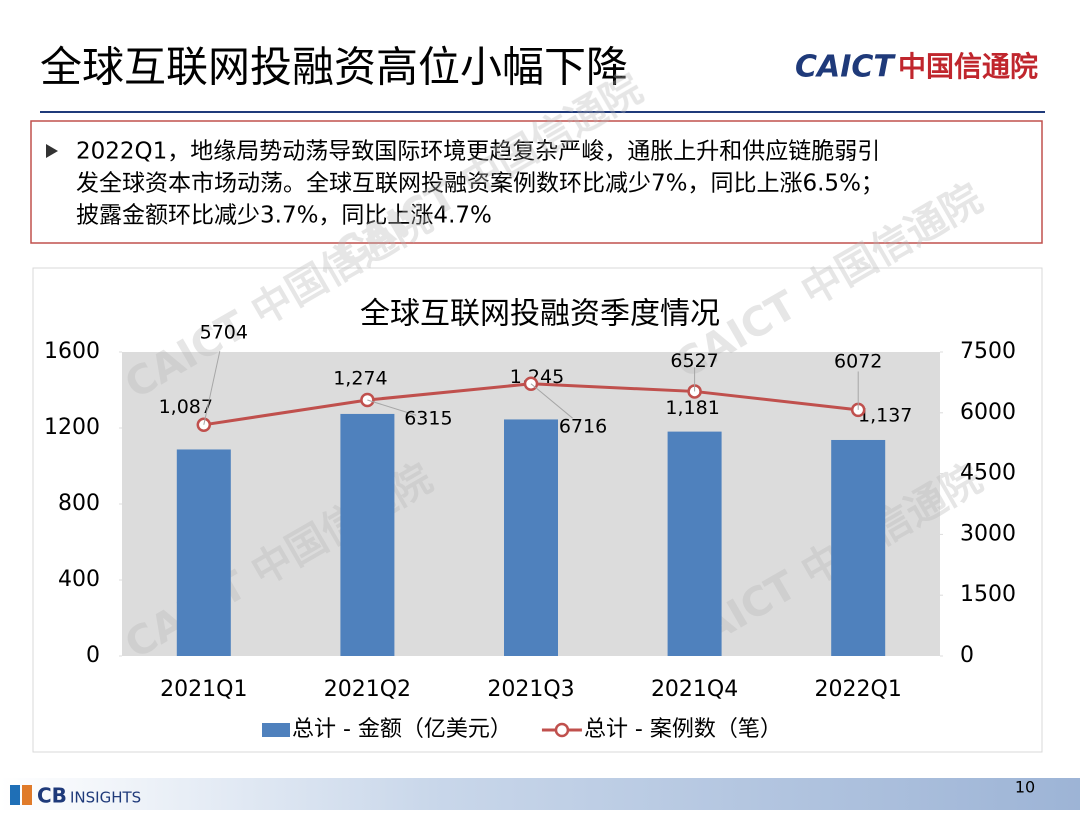 The width and height of the screenshot is (1080, 814). What do you see at coordinates (186, 407) in the screenshot?
I see `bar-value-label: 1,087` at bounding box center [186, 407].